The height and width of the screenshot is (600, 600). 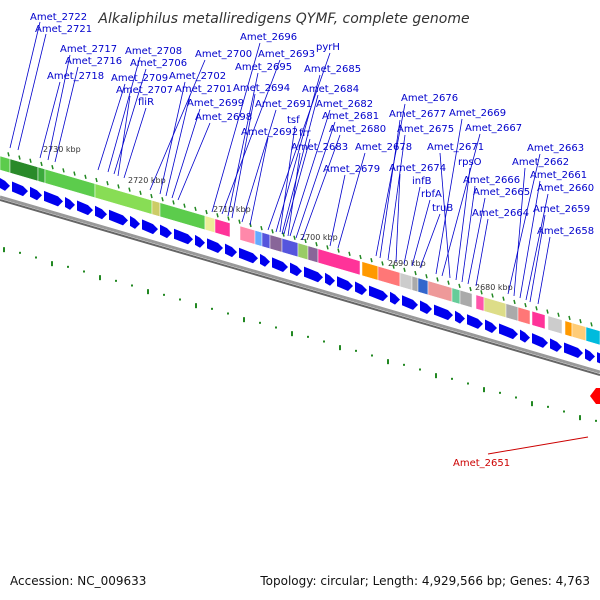 I want to click on gene-label: infB, so click(x=422, y=181).